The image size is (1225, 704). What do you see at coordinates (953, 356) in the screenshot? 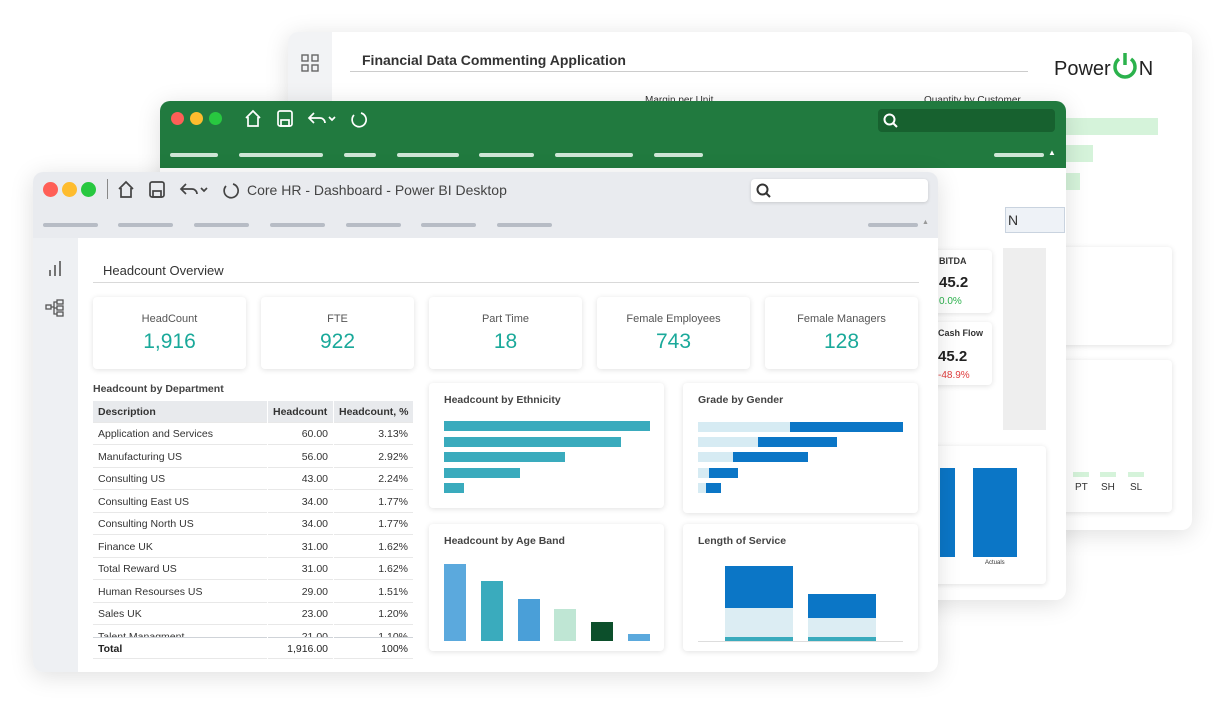
I see `kpi-value: 45.2` at bounding box center [953, 356].